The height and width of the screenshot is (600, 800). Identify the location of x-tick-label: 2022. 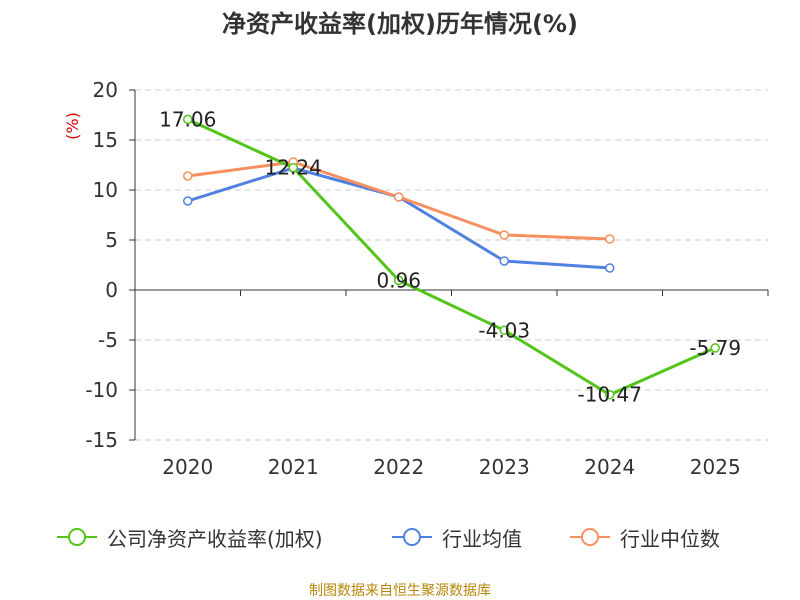
(398, 467).